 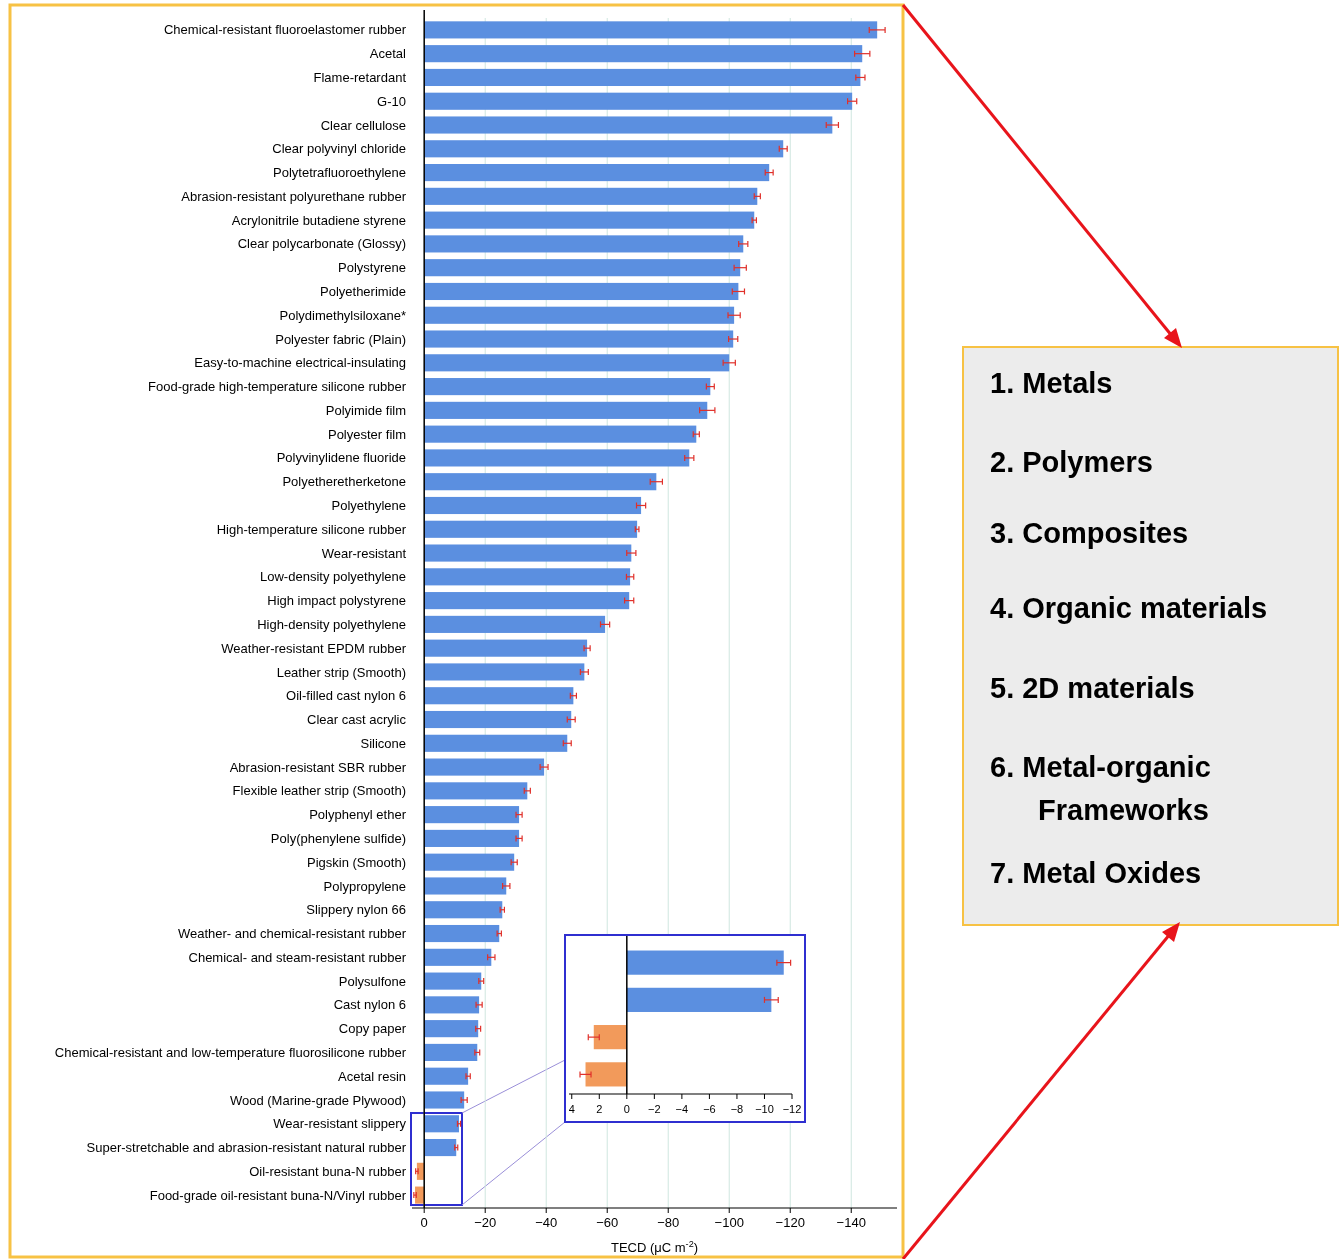 I want to click on text: 1. Metals, so click(x=1051, y=383).